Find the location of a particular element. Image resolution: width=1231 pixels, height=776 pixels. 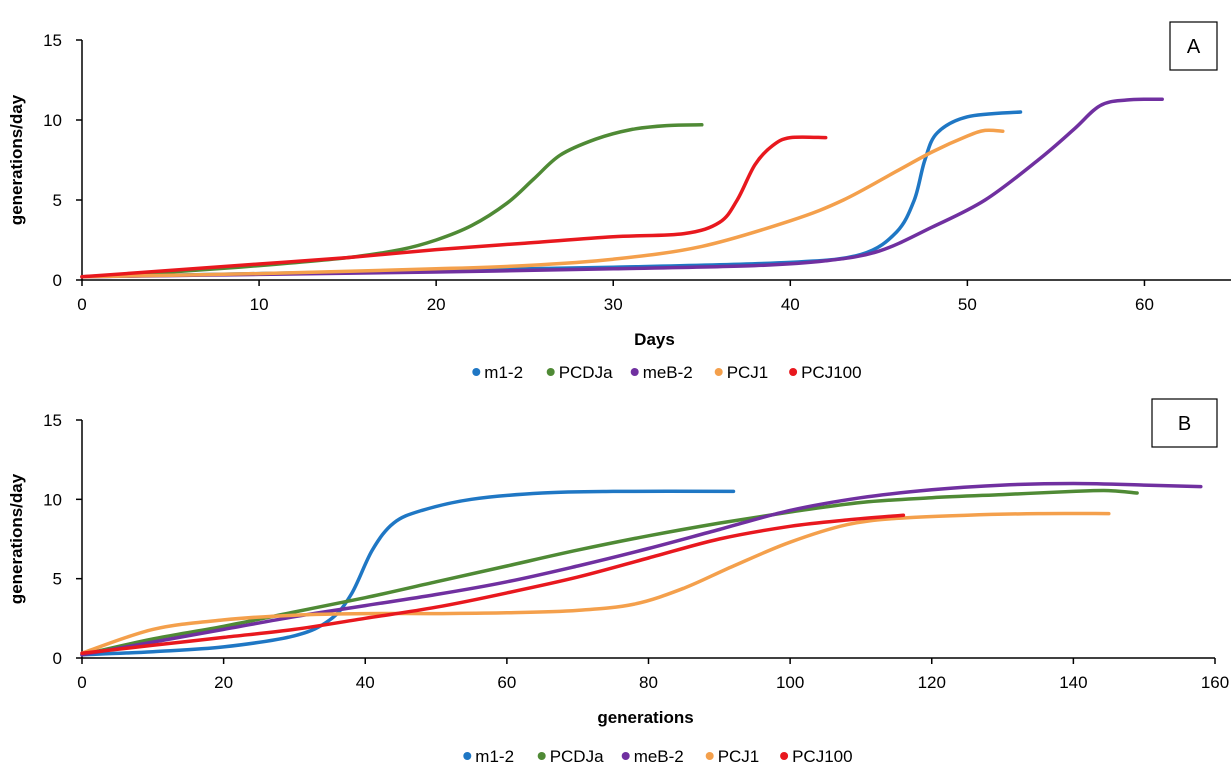

series-line-pcj1 is located at coordinates (542, 203).